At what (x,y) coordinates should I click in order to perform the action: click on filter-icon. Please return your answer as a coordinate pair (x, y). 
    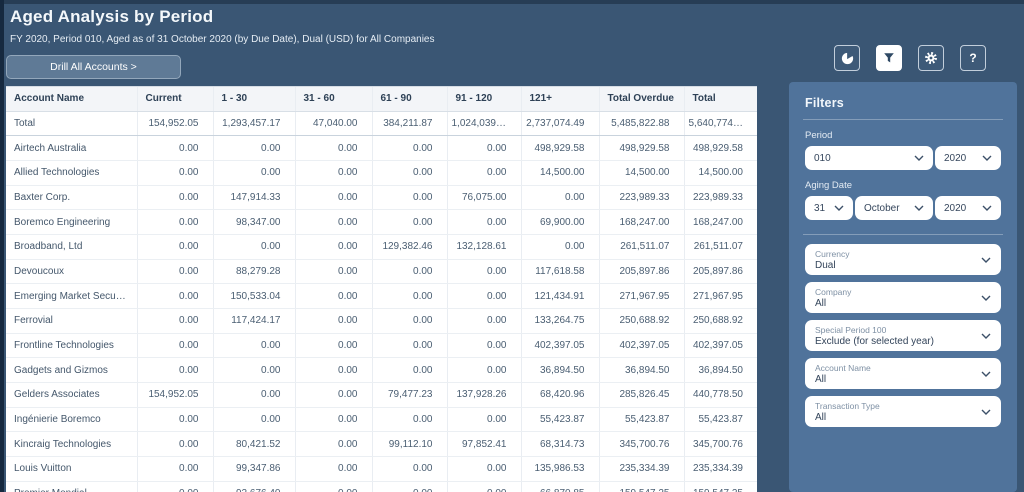
    Looking at the image, I should click on (889, 58).